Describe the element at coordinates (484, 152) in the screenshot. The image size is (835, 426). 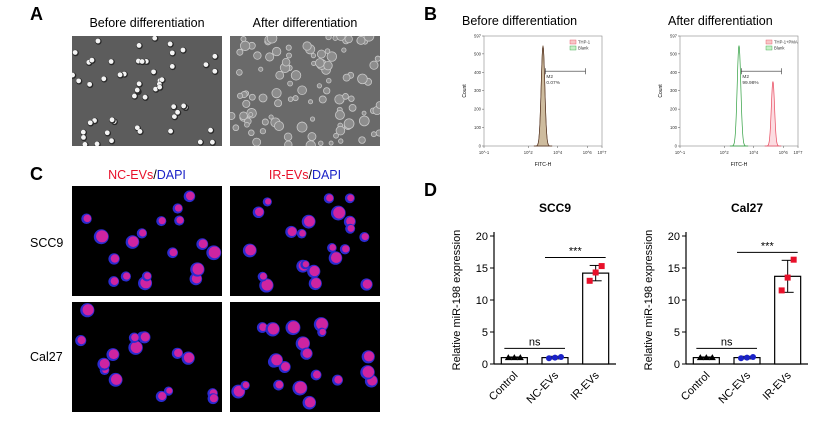
I see `x-tick-label: 10^-1` at that location.